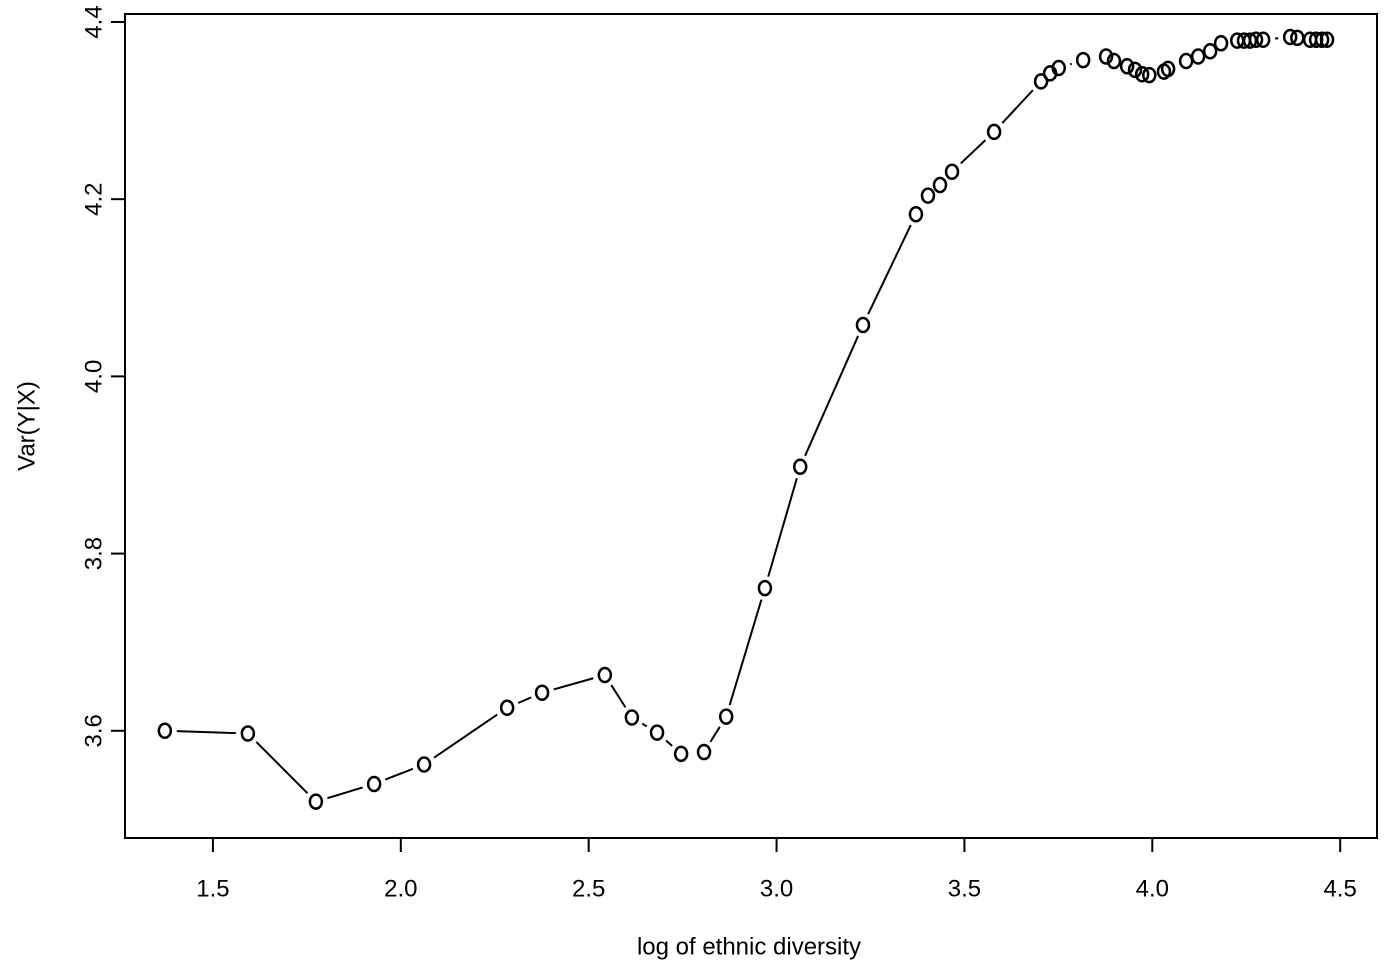 The height and width of the screenshot is (975, 1388). What do you see at coordinates (749, 946) in the screenshot?
I see `x-axis-label: log of ethnic diversity` at bounding box center [749, 946].